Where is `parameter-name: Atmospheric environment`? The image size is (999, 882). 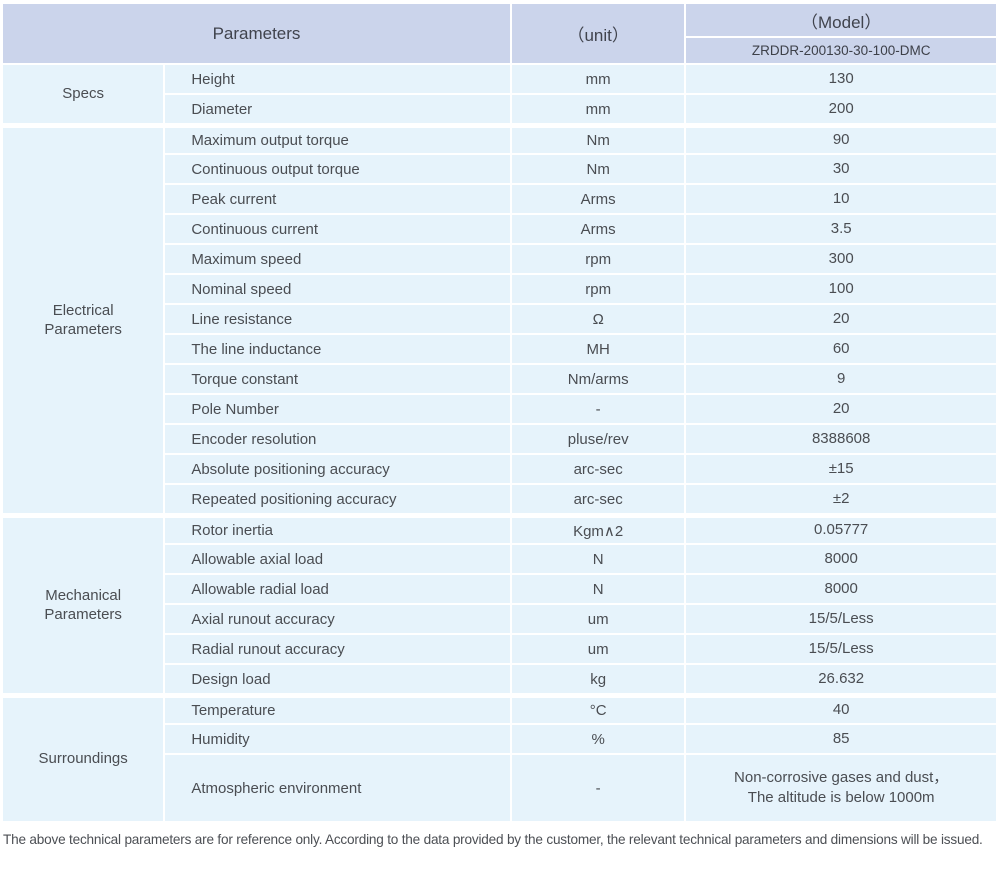
parameter-name: Atmospheric environment is located at coordinates (337, 788).